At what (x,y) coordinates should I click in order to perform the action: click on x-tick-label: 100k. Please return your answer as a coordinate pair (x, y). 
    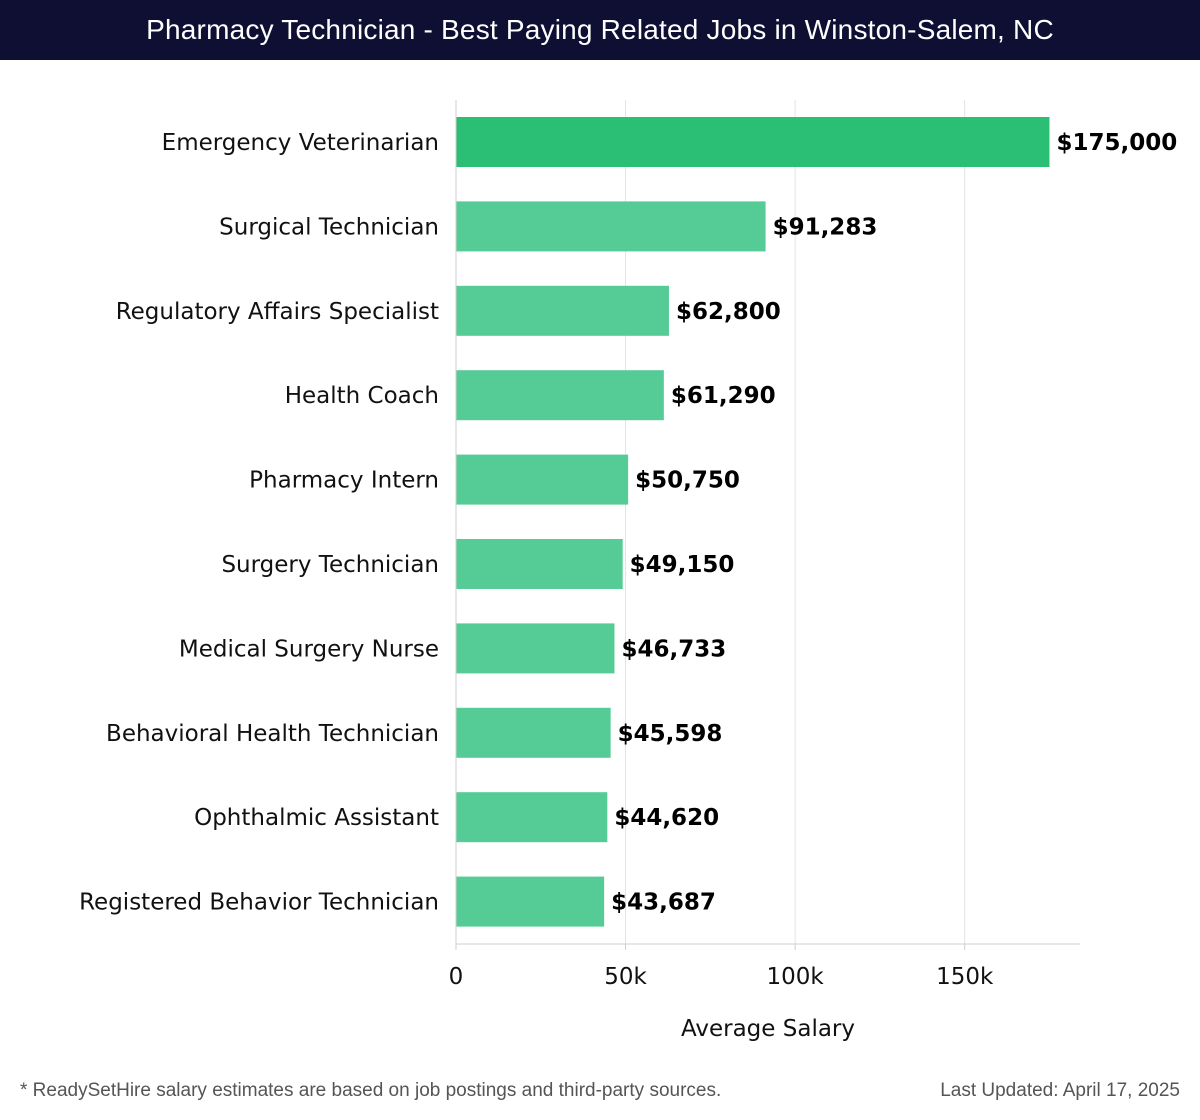
    Looking at the image, I should click on (796, 977).